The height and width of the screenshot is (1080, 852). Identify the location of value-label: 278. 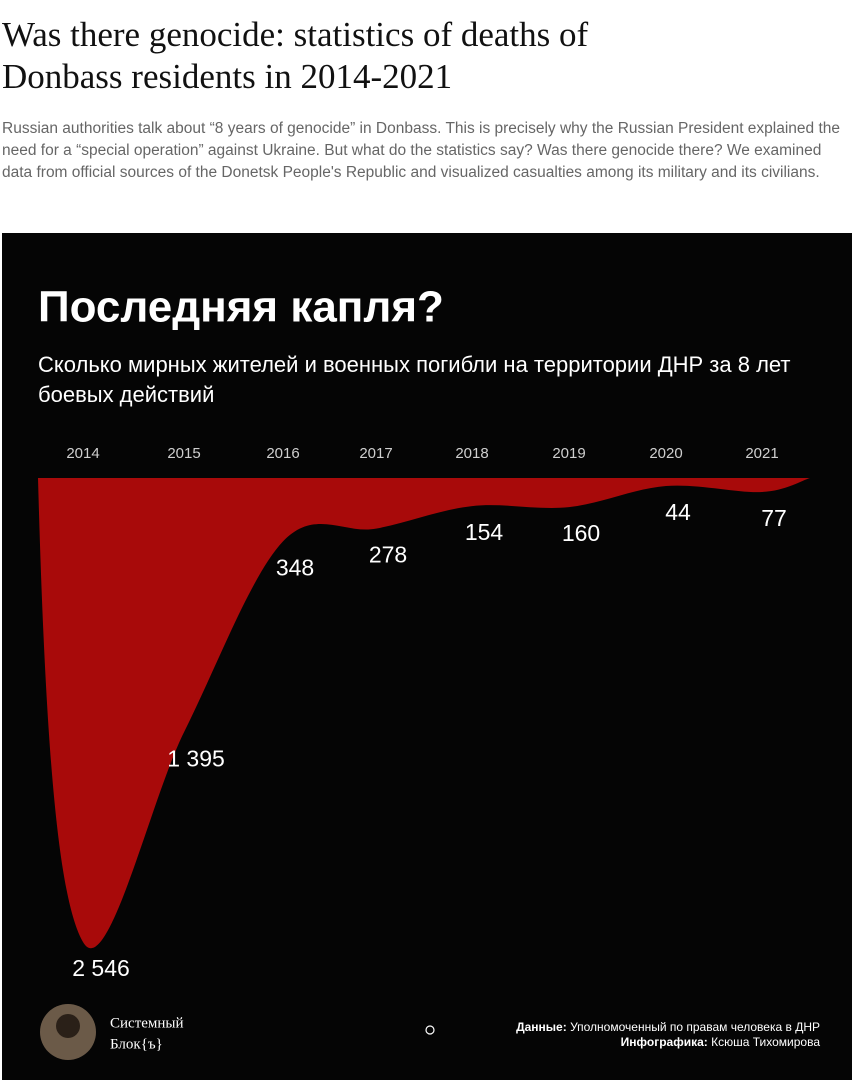
(388, 555).